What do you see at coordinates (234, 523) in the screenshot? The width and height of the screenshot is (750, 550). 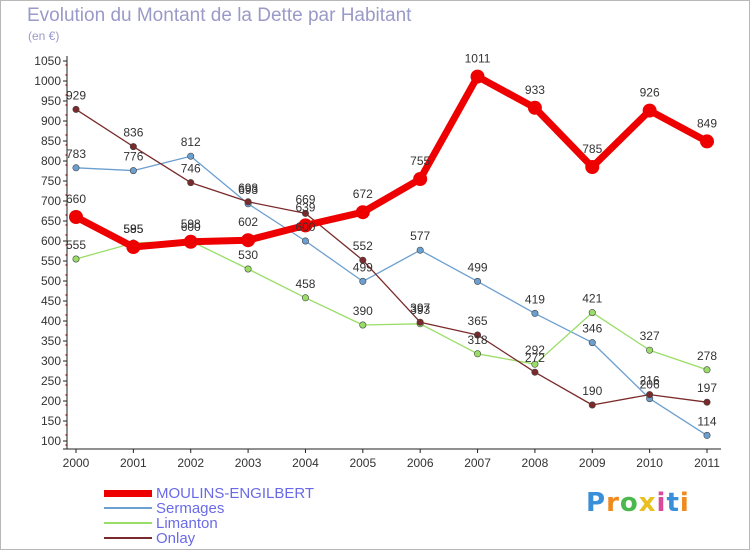 I see `legend-item: Limanton` at bounding box center [234, 523].